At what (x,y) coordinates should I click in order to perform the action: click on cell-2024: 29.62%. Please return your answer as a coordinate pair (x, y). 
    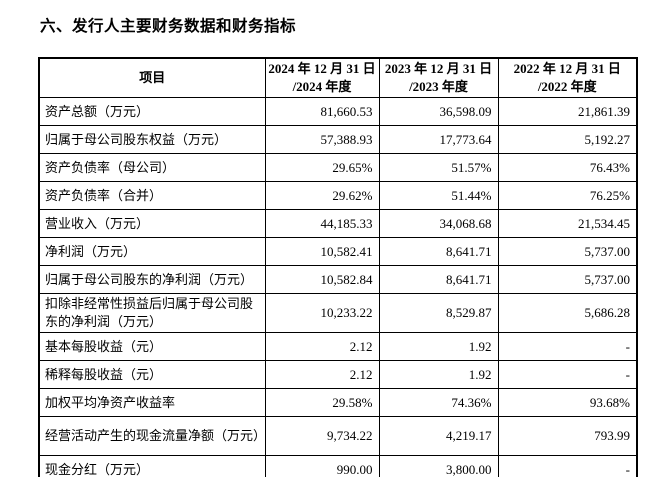
    Looking at the image, I should click on (322, 195).